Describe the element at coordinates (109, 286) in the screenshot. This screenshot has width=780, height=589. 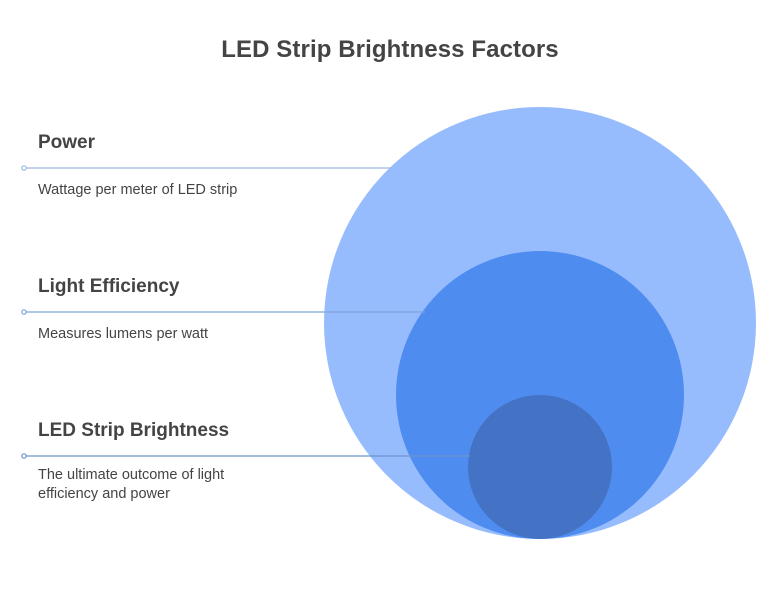
I see `label-light-efficiency-title: Light Efficiency` at that location.